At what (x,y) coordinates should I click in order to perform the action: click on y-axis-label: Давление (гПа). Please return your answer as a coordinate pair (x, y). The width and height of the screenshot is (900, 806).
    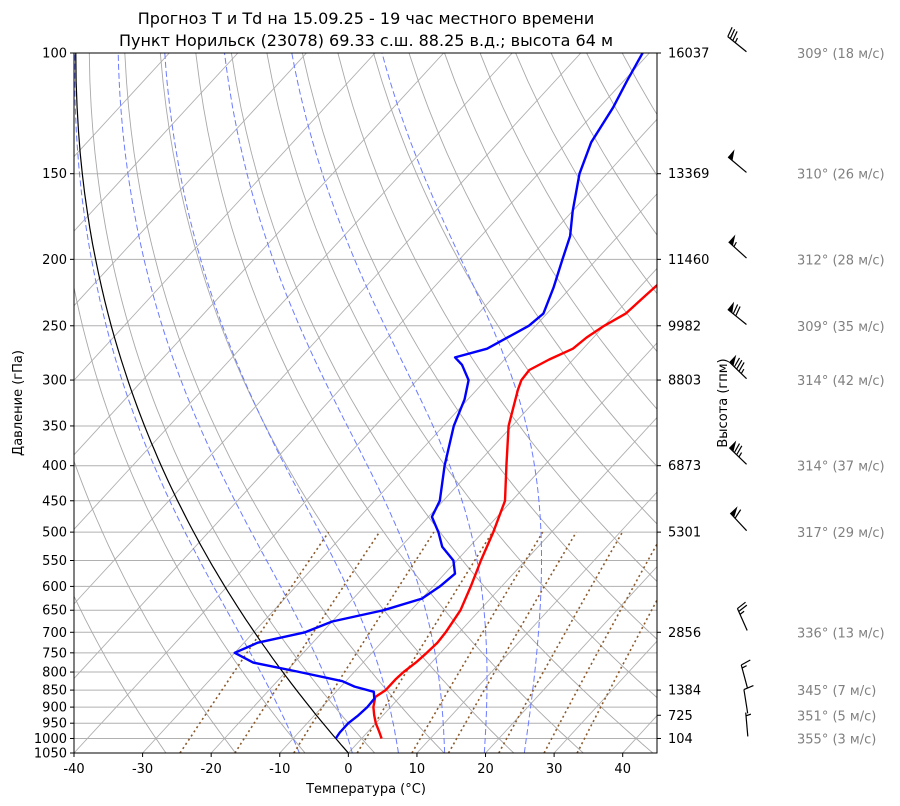
    Looking at the image, I should click on (18, 403).